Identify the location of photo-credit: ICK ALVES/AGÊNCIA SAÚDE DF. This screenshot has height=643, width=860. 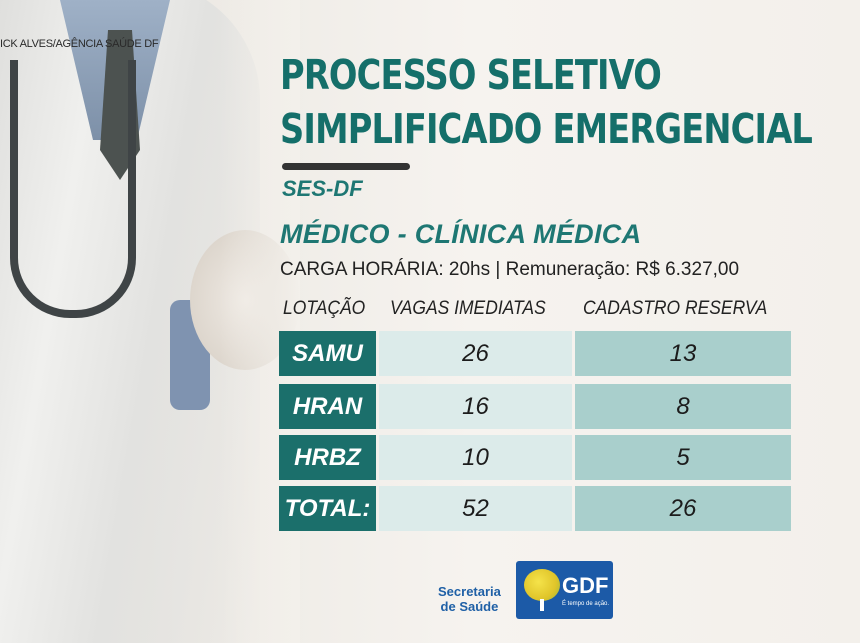
(79, 44).